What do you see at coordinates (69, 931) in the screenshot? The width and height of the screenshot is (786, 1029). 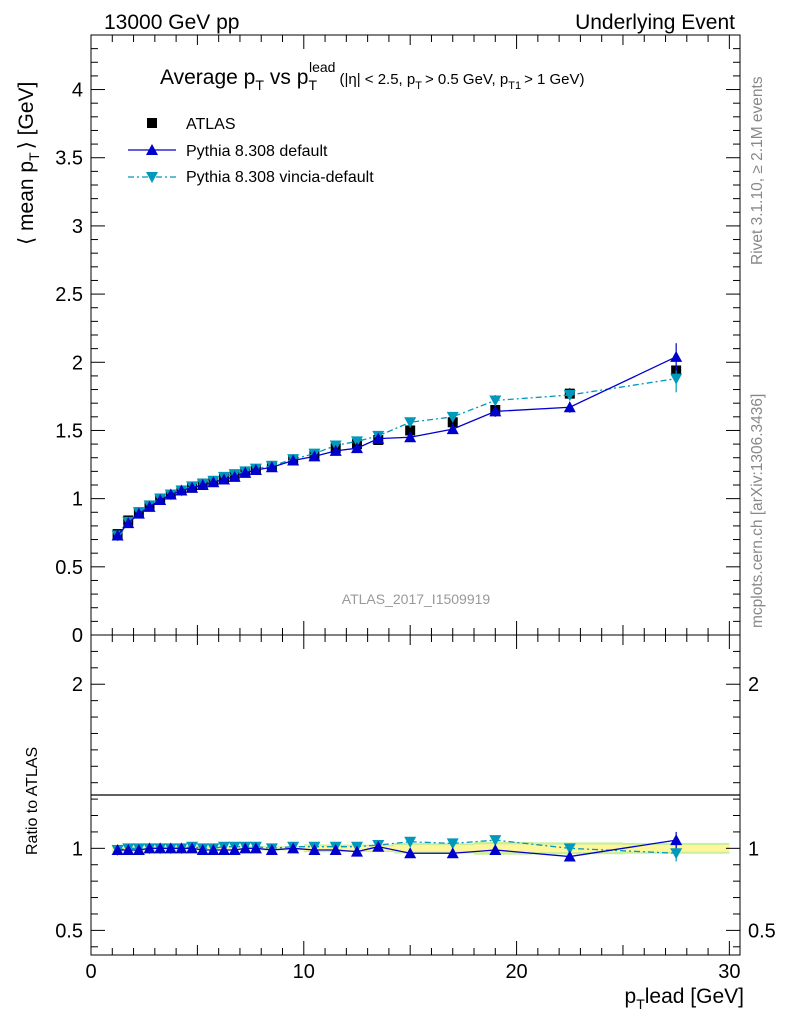 I see `ratio-y-tick-label: 0.5` at bounding box center [69, 931].